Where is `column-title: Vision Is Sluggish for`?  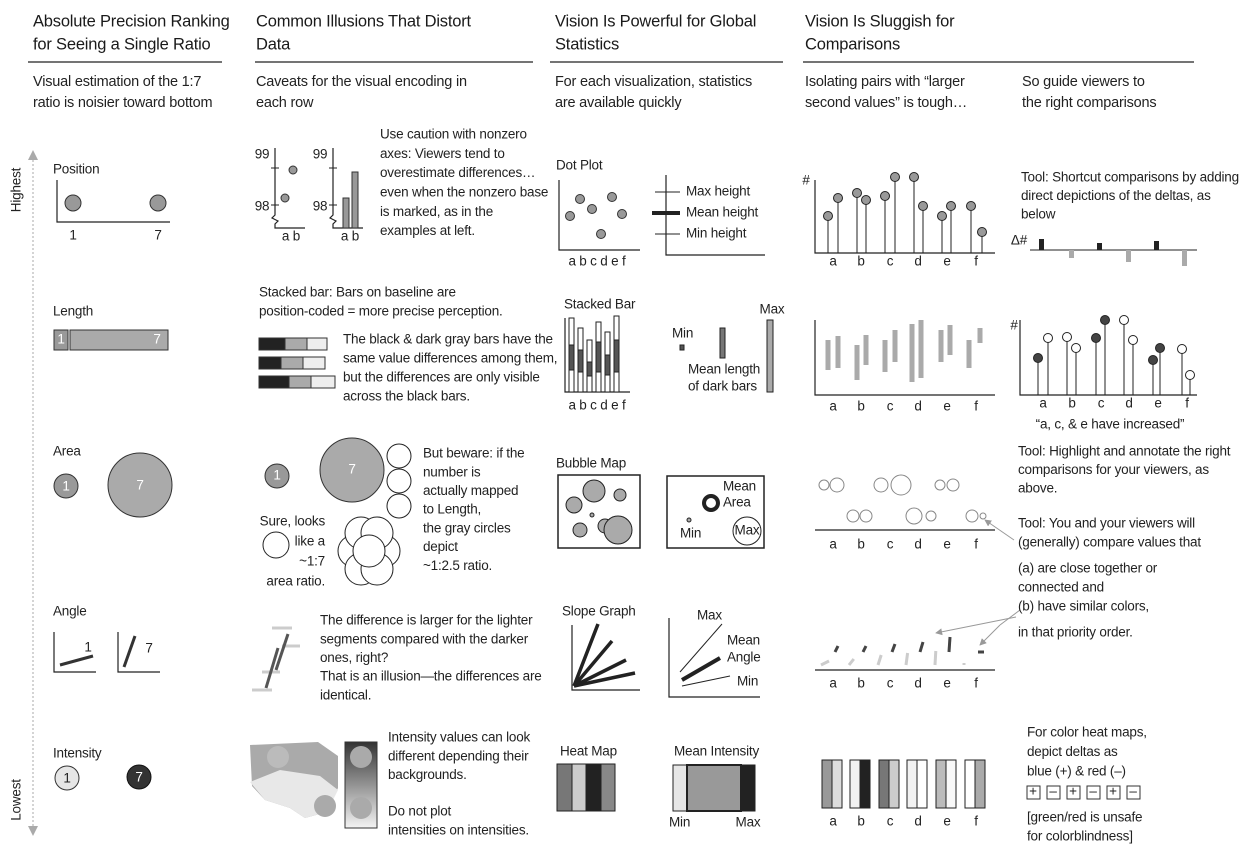 column-title: Vision Is Sluggish for is located at coordinates (880, 21).